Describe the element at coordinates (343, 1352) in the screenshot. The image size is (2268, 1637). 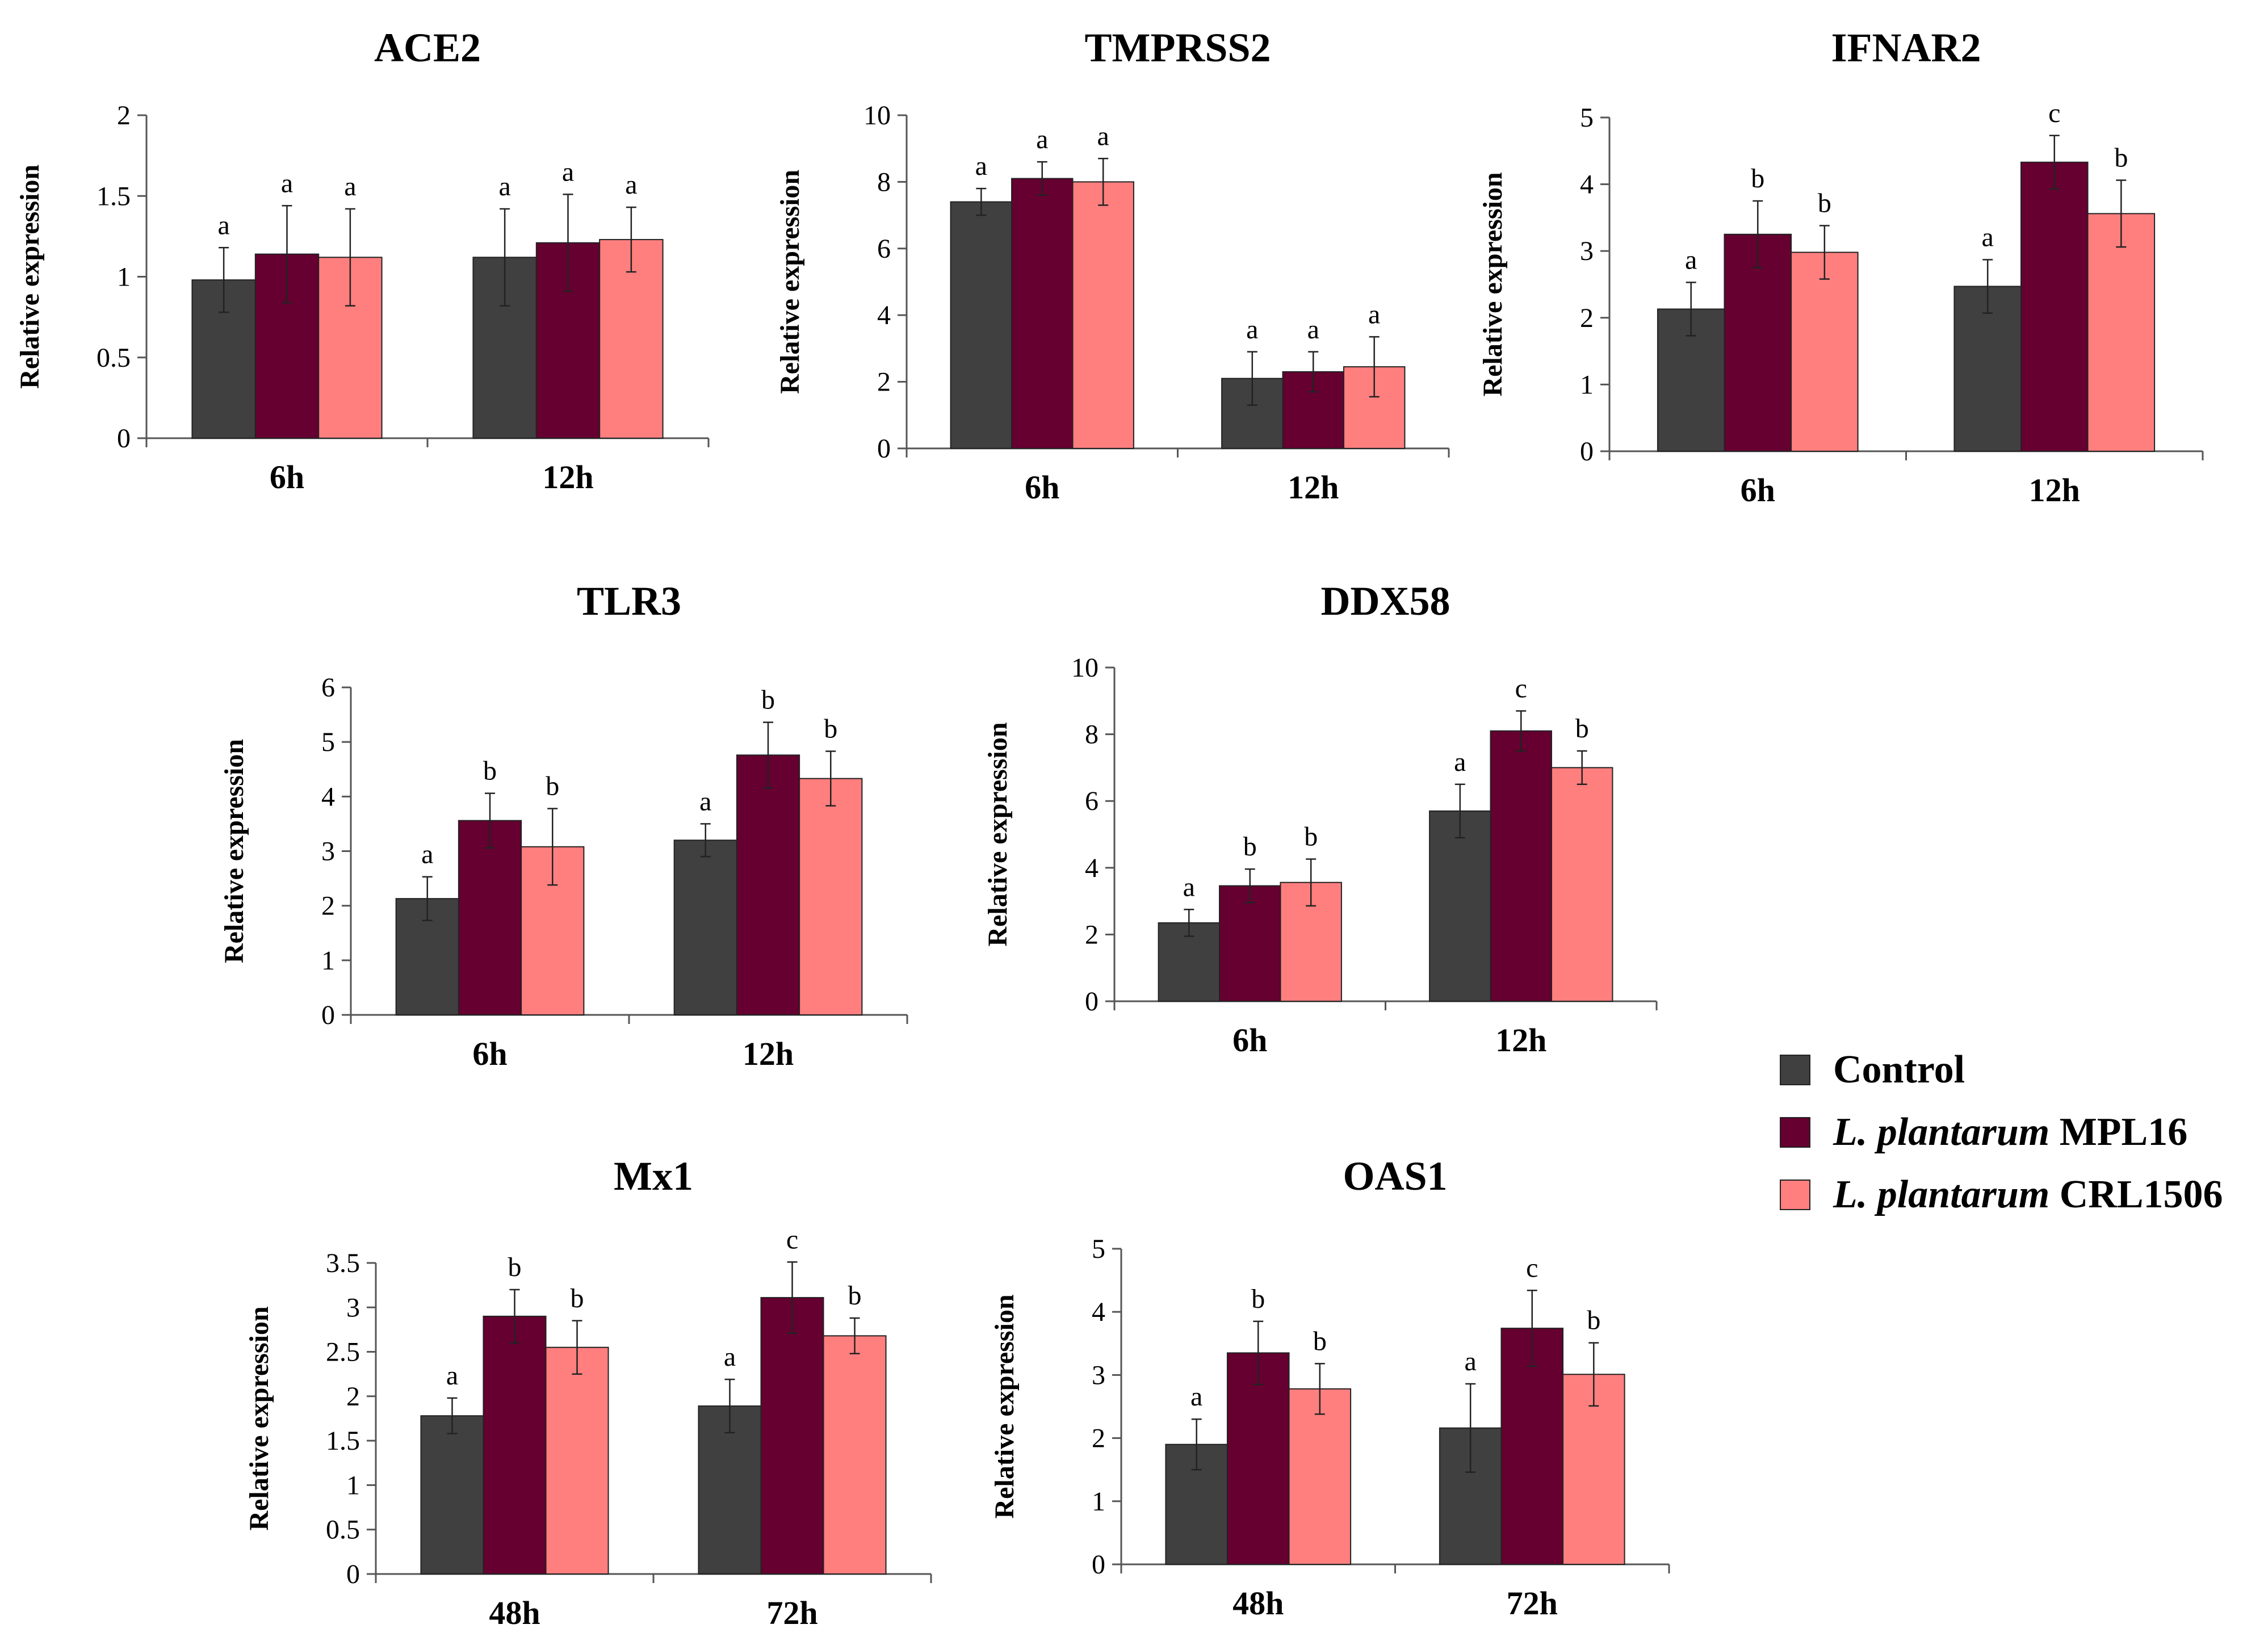
I see `y-tick-label: 2.5` at that location.